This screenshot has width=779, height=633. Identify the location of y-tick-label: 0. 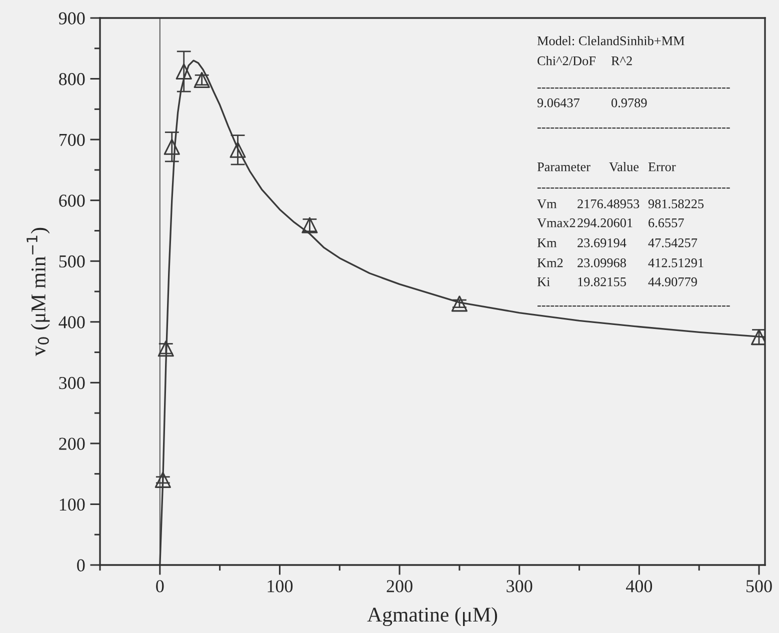
(81, 565).